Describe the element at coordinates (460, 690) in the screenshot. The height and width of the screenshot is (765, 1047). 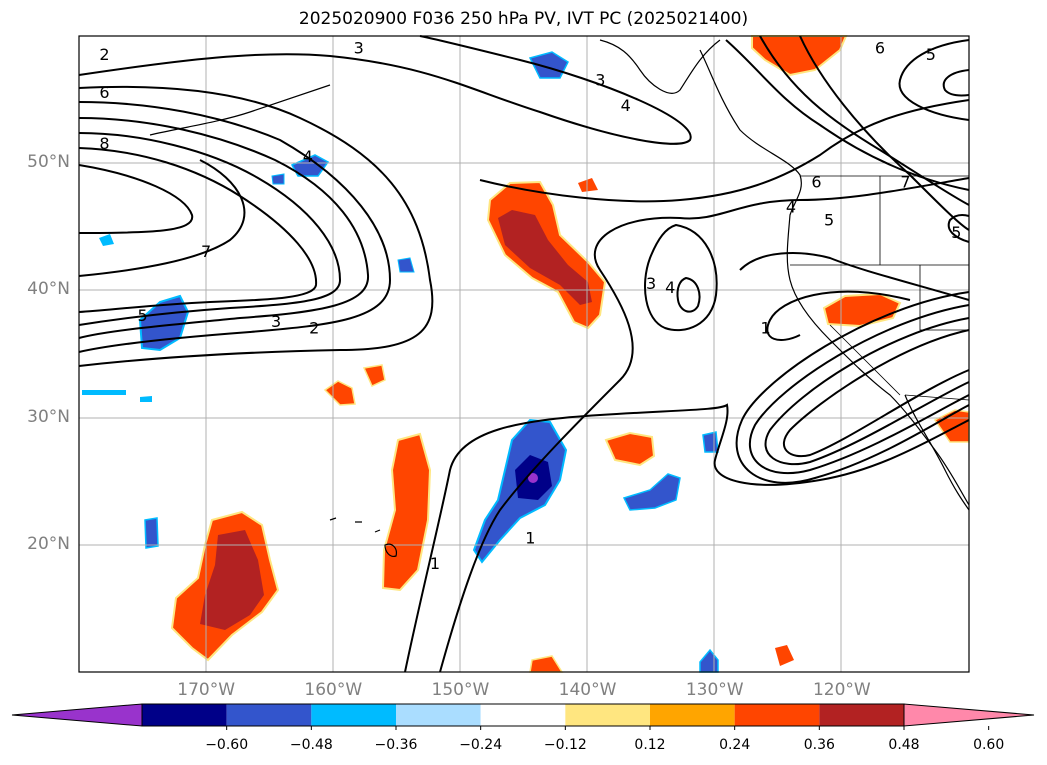
I see `lon-label: 150°W` at that location.